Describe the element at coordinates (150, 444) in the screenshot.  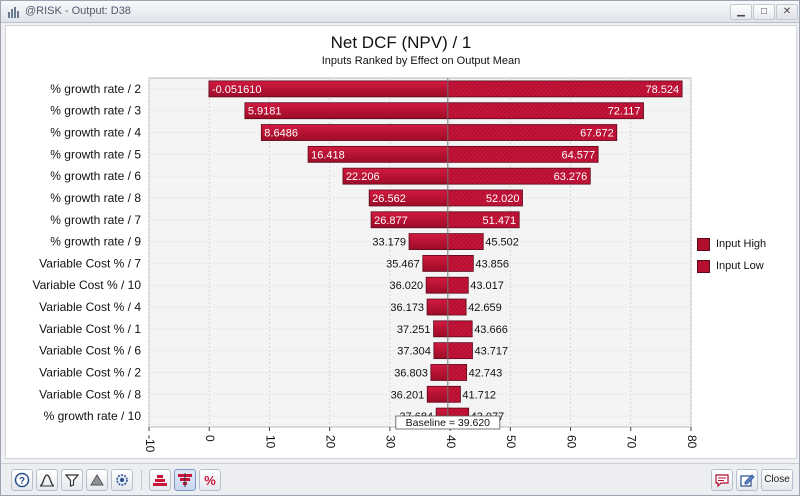
I see `x-tick-label: -10` at that location.